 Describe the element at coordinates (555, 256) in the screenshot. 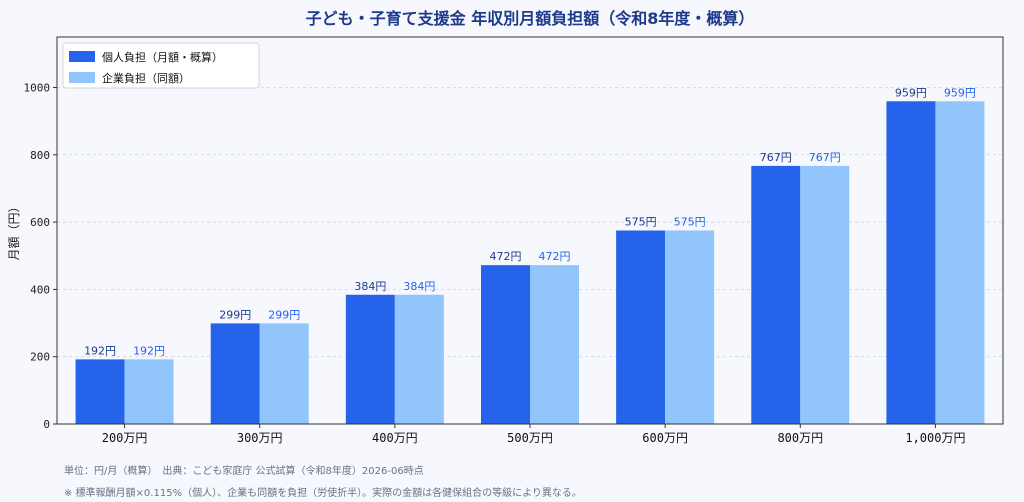

I see `data-label-employer: 472円` at that location.